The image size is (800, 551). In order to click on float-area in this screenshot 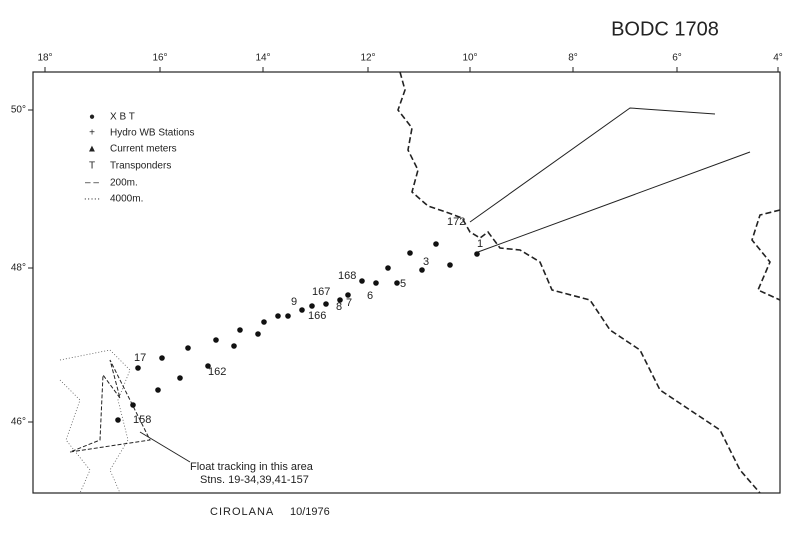, I will do `click(110, 406)`.